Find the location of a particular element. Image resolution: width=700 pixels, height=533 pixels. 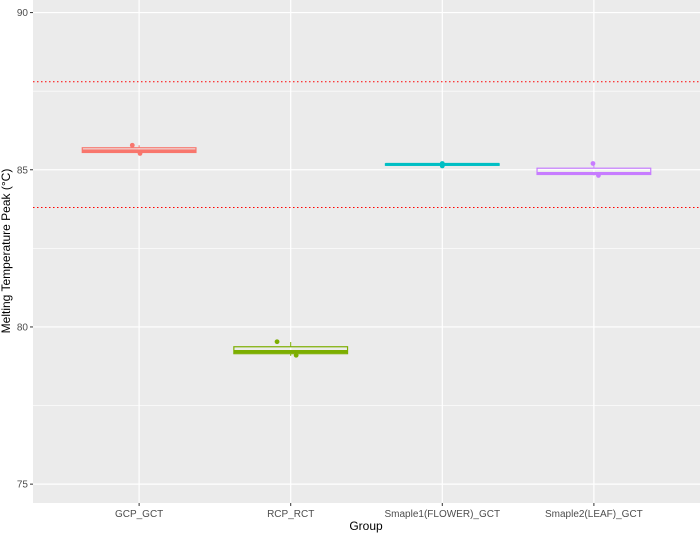

y-tick-label: 90 is located at coordinates (23, 13).